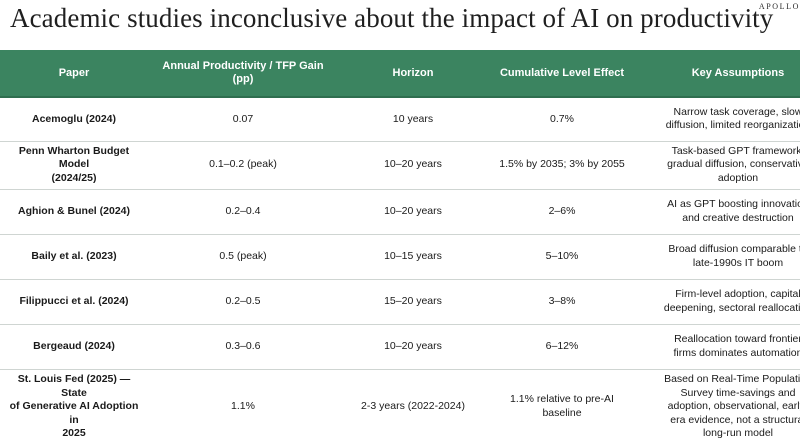 The width and height of the screenshot is (800, 445). I want to click on cell-gain: 0.07, so click(243, 119).